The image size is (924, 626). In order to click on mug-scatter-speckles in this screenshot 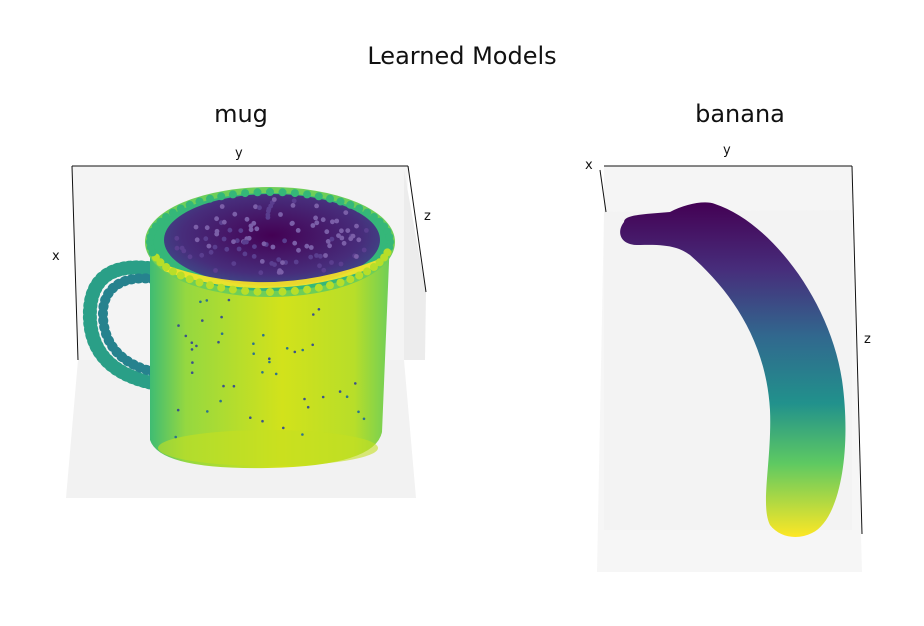, I will do `click(270, 313)`.